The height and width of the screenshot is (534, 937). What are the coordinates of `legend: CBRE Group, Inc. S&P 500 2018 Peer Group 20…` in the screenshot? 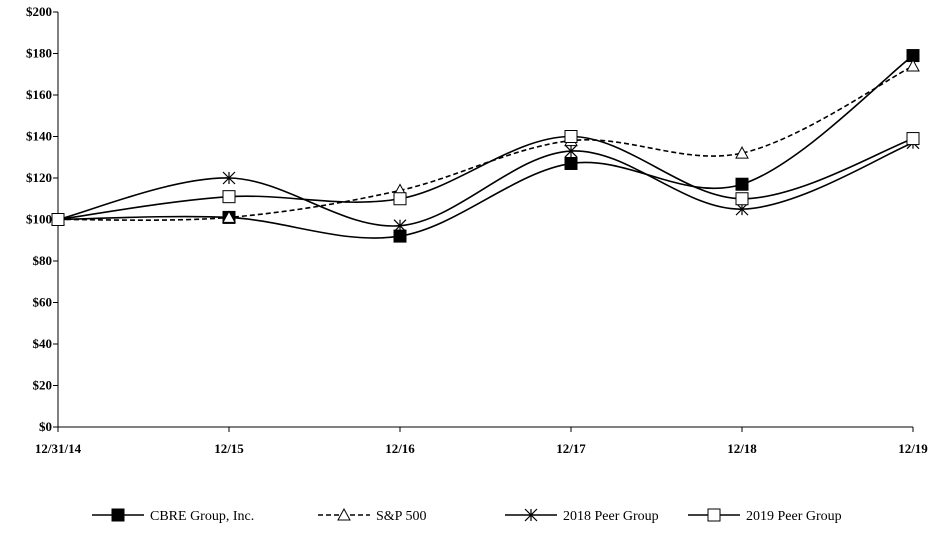 It's located at (467, 515).